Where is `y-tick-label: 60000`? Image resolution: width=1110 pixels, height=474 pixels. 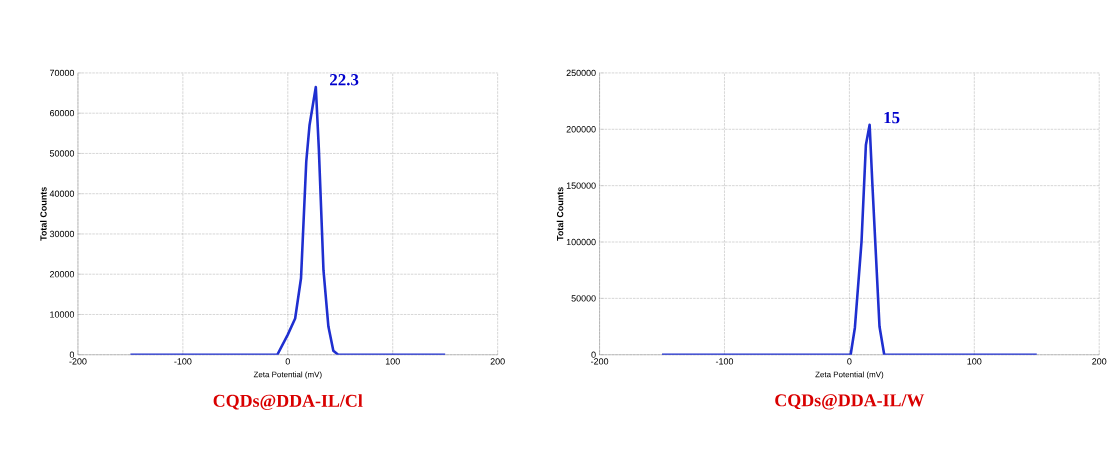
y-tick-label: 60000 is located at coordinates (62, 113).